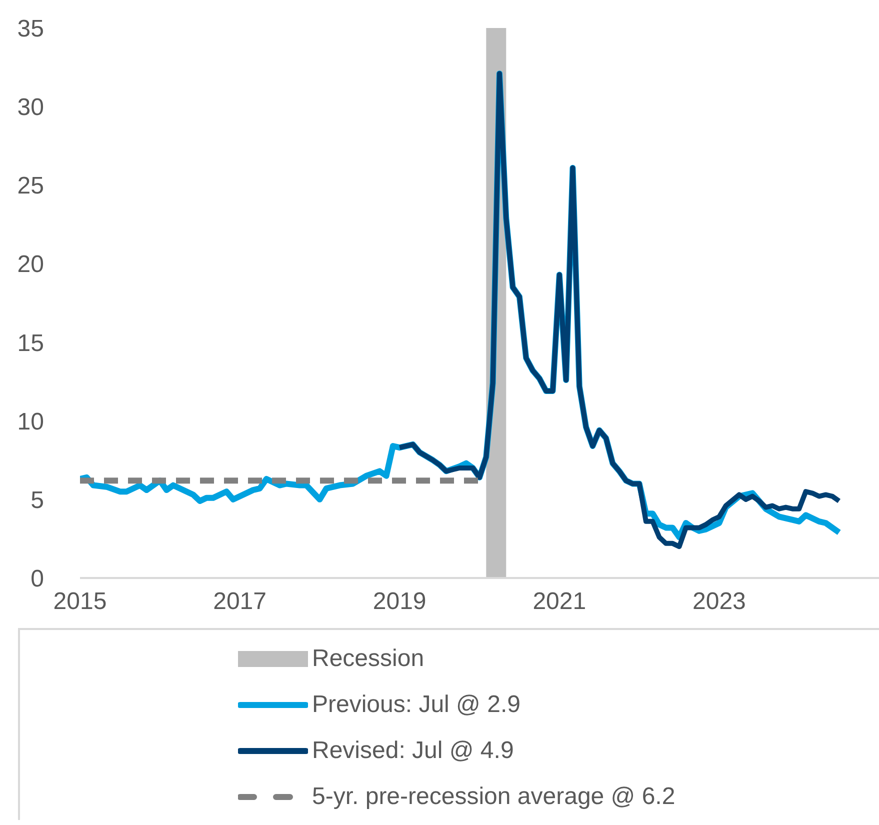 The height and width of the screenshot is (825, 879). Describe the element at coordinates (494, 797) in the screenshot. I see `legend-label: 5-yr. pre-recession average @ 6.2` at that location.